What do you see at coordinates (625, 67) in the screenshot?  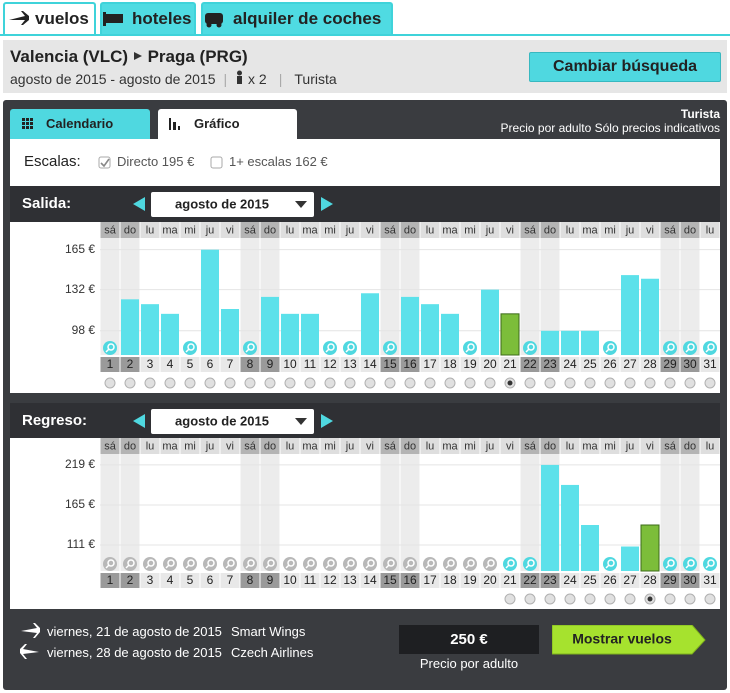 I see `change-search-button: Cambiar búsqueda` at bounding box center [625, 67].